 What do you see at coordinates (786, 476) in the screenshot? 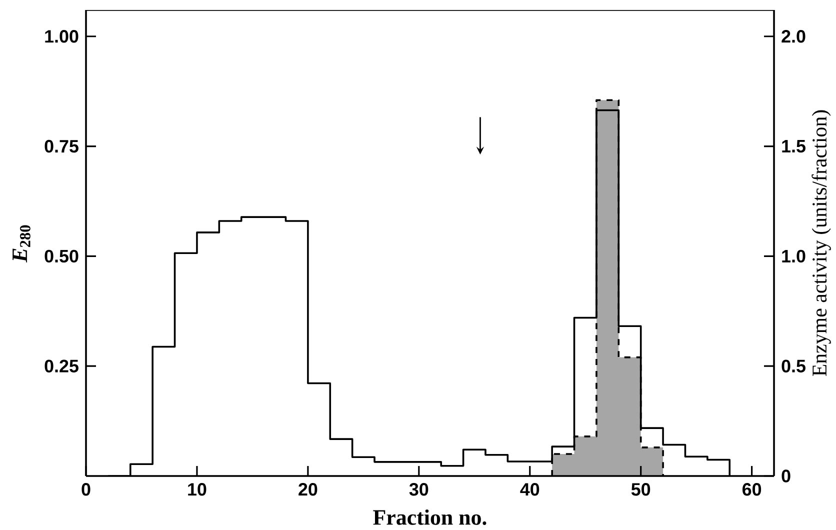
I see `y2-tick-label: 0` at bounding box center [786, 476].